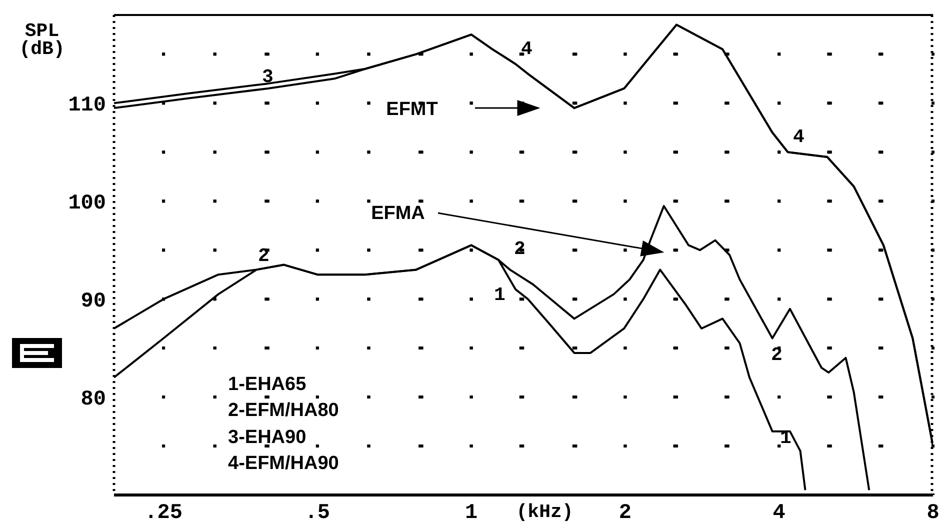 Image resolution: width=945 pixels, height=523 pixels. Describe the element at coordinates (412, 109) in the screenshot. I see `annotation: EFMT` at that location.